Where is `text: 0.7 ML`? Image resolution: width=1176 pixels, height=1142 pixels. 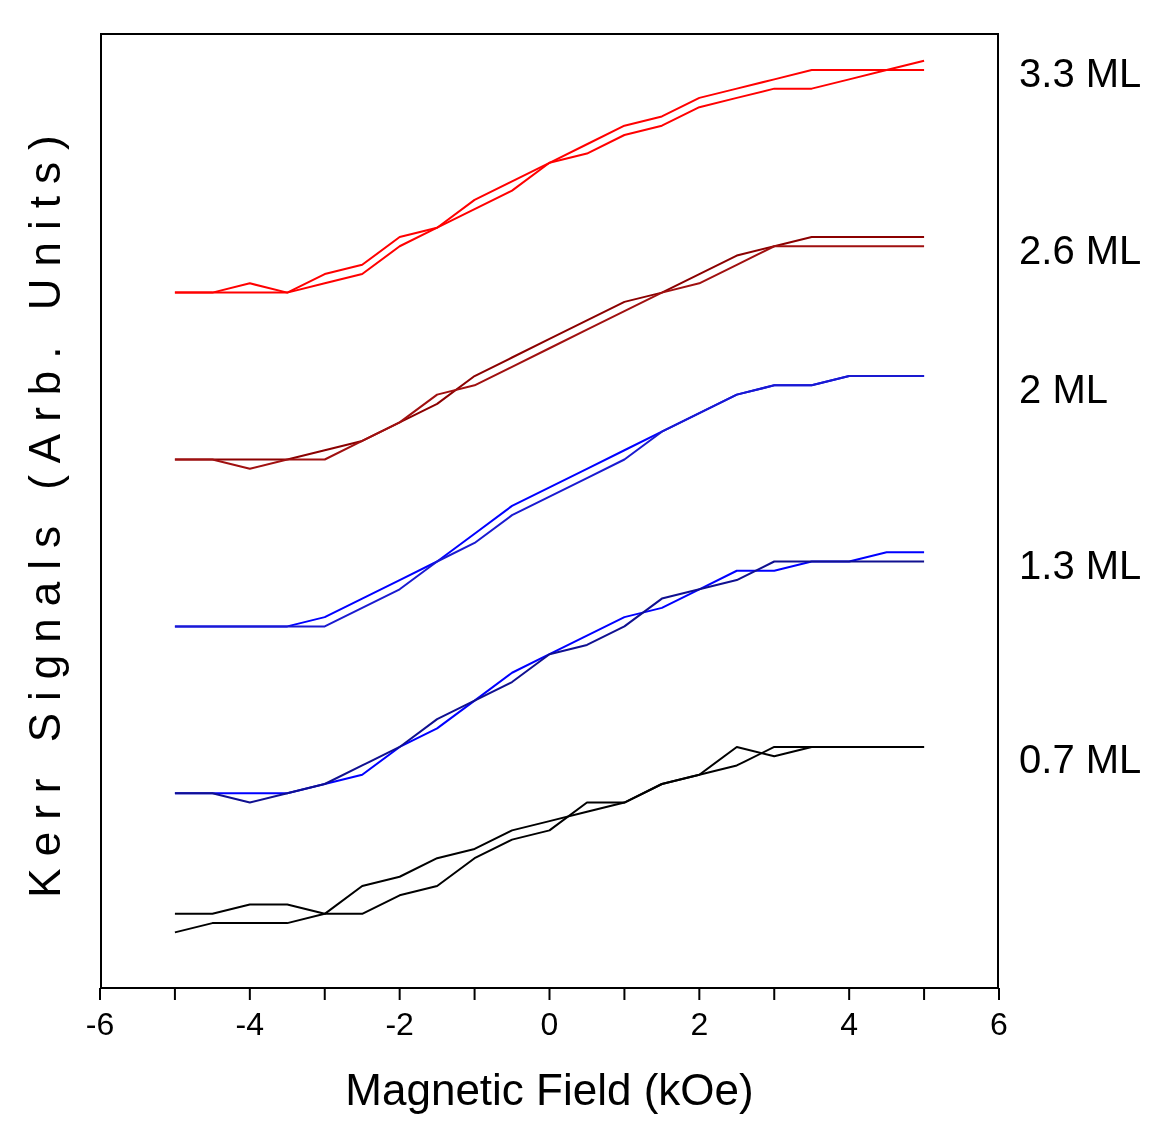 text: 0.7 ML is located at coordinates (1080, 759).